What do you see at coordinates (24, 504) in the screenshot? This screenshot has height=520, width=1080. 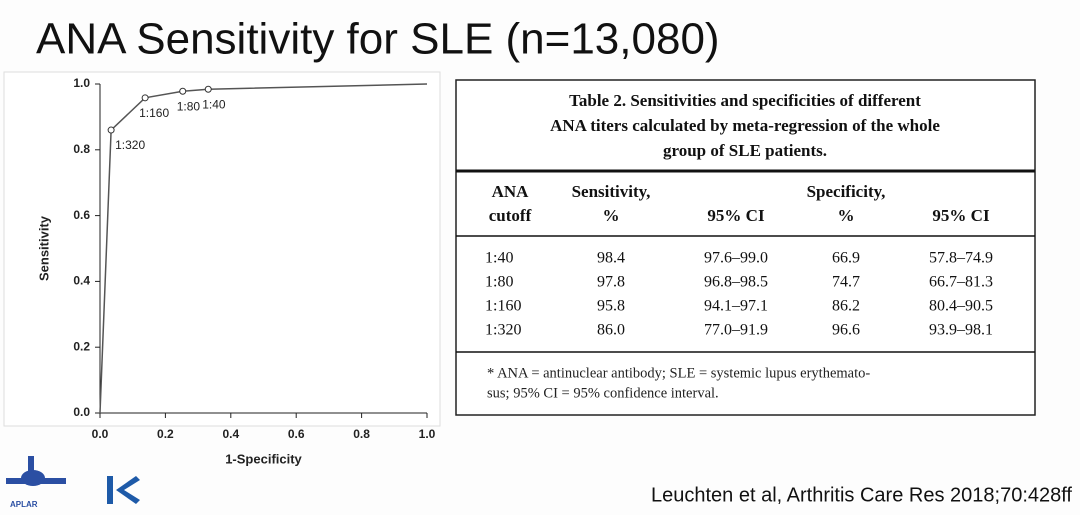 I see `logo-text: APLAR` at bounding box center [24, 504].